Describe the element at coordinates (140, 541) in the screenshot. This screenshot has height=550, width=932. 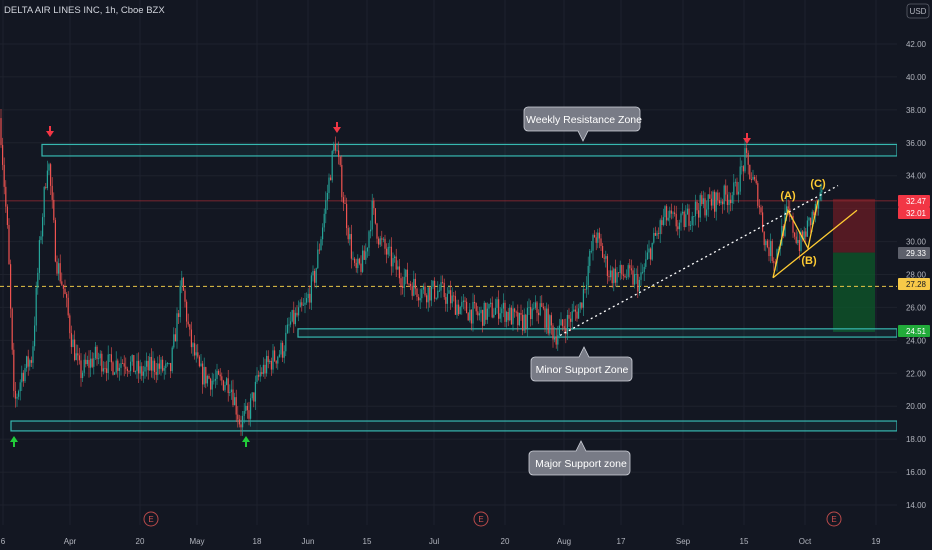
I see `time-tick-label: 20` at that location.